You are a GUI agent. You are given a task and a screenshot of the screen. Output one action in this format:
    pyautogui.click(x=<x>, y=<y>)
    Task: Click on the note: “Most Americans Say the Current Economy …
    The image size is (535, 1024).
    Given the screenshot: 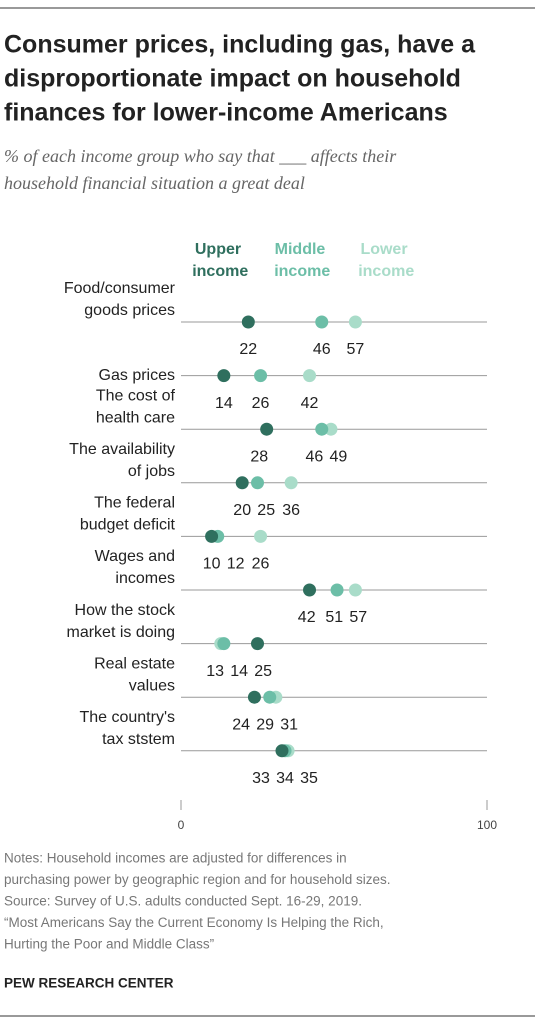 What is the action you would take?
    pyautogui.click(x=194, y=922)
    